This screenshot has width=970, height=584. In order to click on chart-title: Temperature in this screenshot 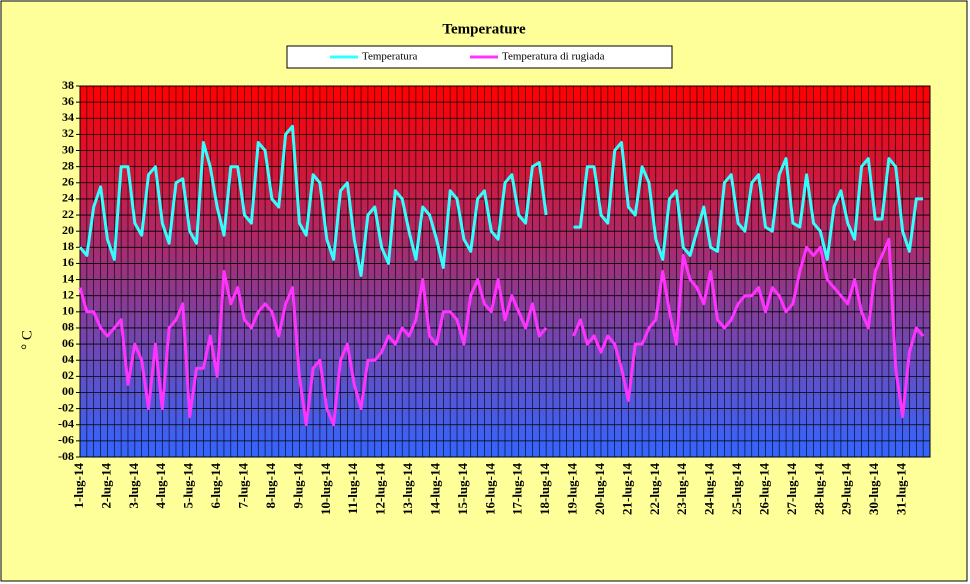, I will do `click(484, 29)`.